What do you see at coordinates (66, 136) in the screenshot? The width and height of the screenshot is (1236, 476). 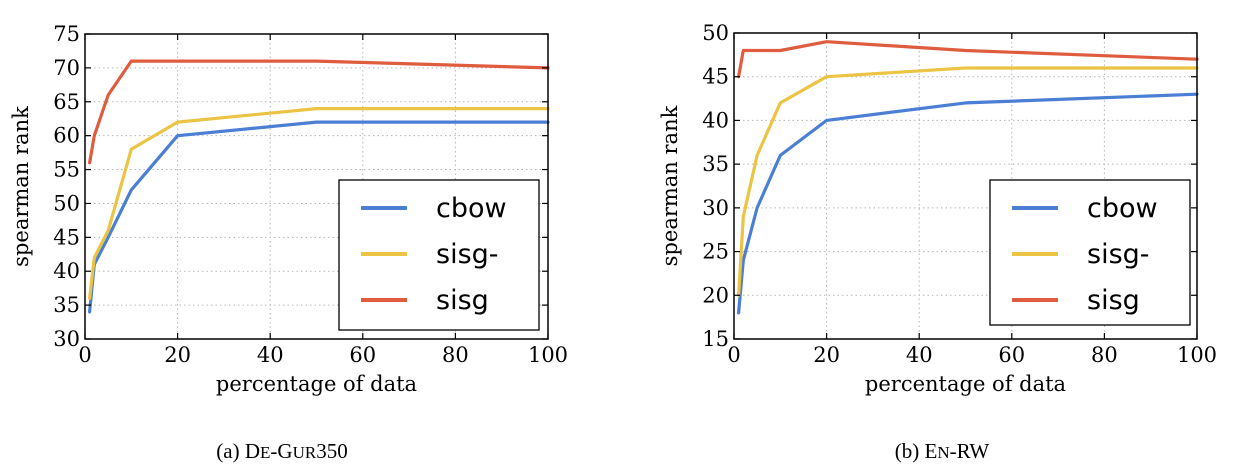 I see `y-tick-label: 60` at bounding box center [66, 136].